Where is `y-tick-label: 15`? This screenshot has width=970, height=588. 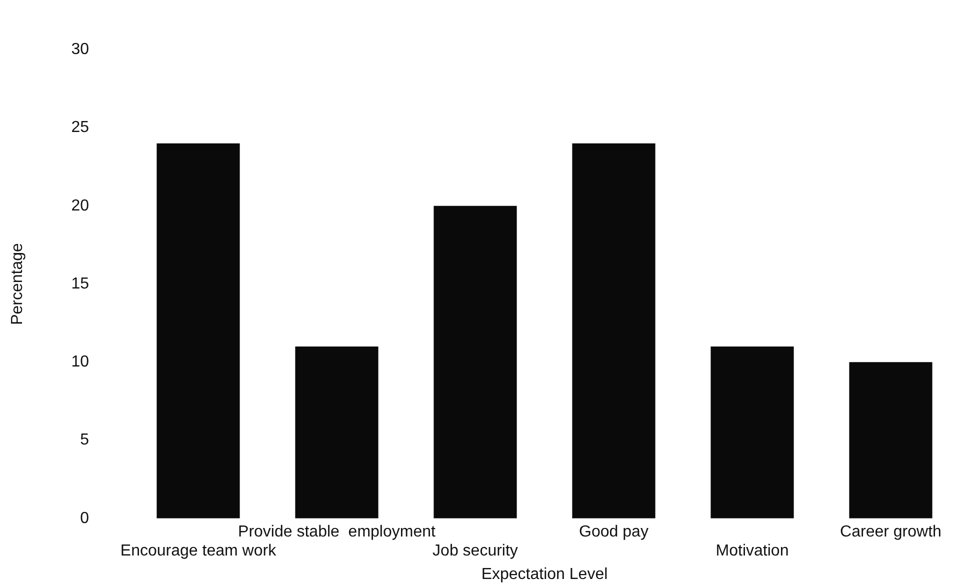 y-tick-label: 15 is located at coordinates (80, 283).